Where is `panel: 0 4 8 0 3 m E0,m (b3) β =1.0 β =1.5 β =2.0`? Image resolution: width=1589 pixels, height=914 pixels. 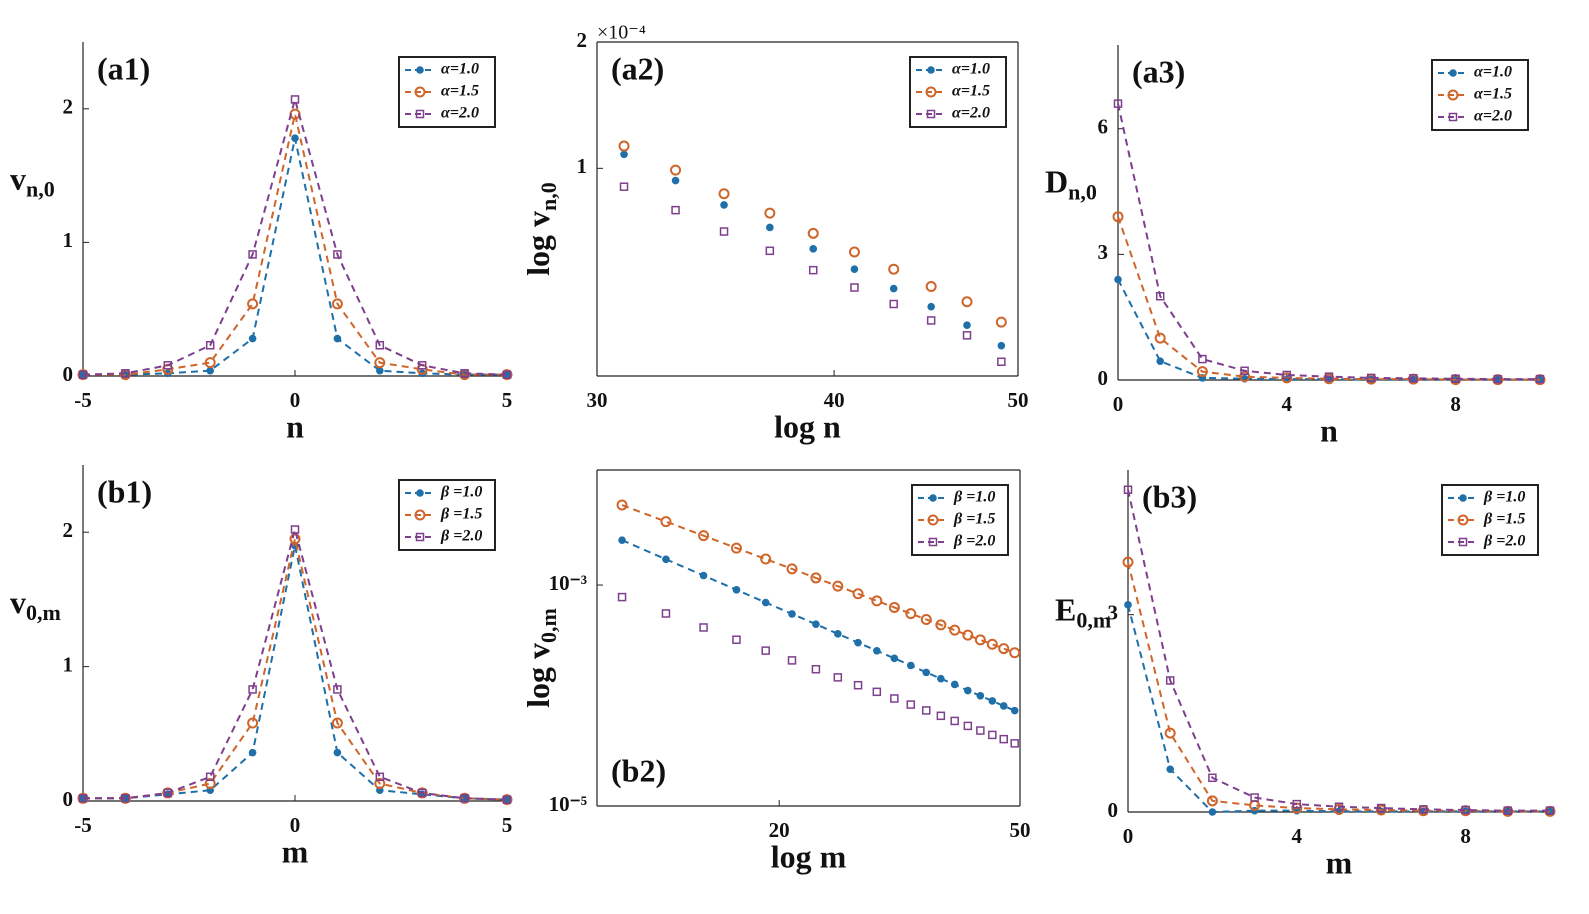 panel: 0 4 8 0 3 m E0,m (b3) β =1.0 β =1.5 β =2.0 is located at coordinates (1305, 675).